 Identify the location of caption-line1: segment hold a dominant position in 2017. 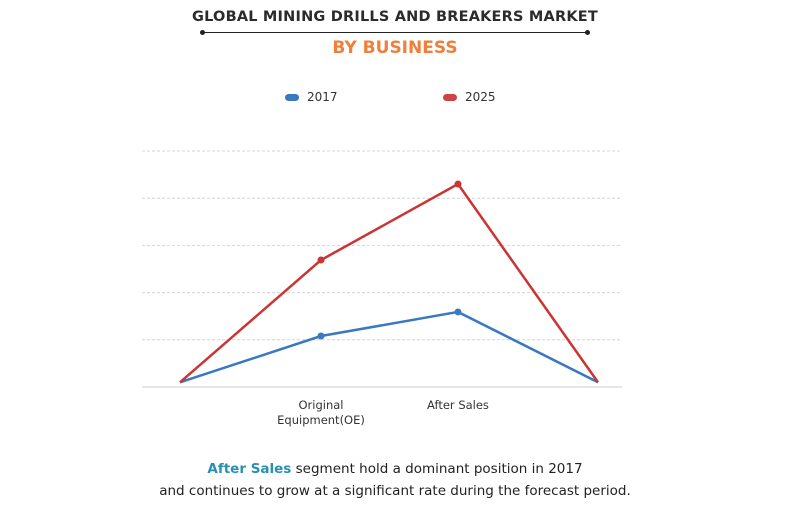
(437, 469).